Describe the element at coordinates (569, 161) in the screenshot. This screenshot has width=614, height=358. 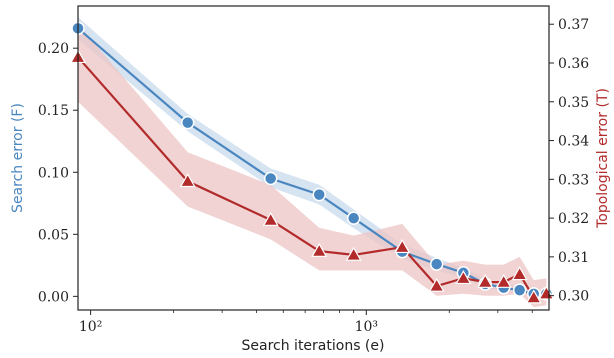
I see `right-axis-ticks: 0.30 0.31 0.32 0.33 0.34 0.35 0.36 0.37` at that location.